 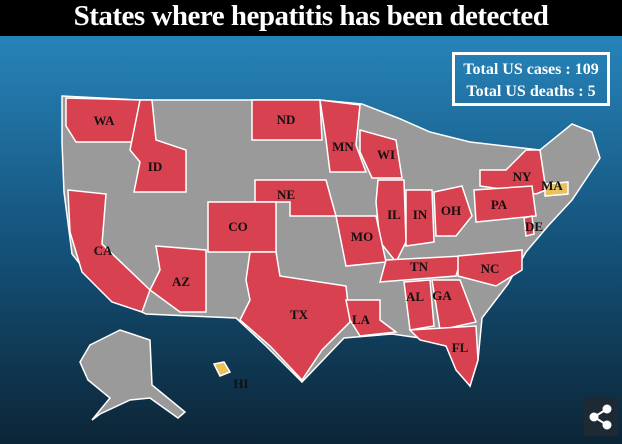 I want to click on state-label: NE, so click(x=286, y=194).